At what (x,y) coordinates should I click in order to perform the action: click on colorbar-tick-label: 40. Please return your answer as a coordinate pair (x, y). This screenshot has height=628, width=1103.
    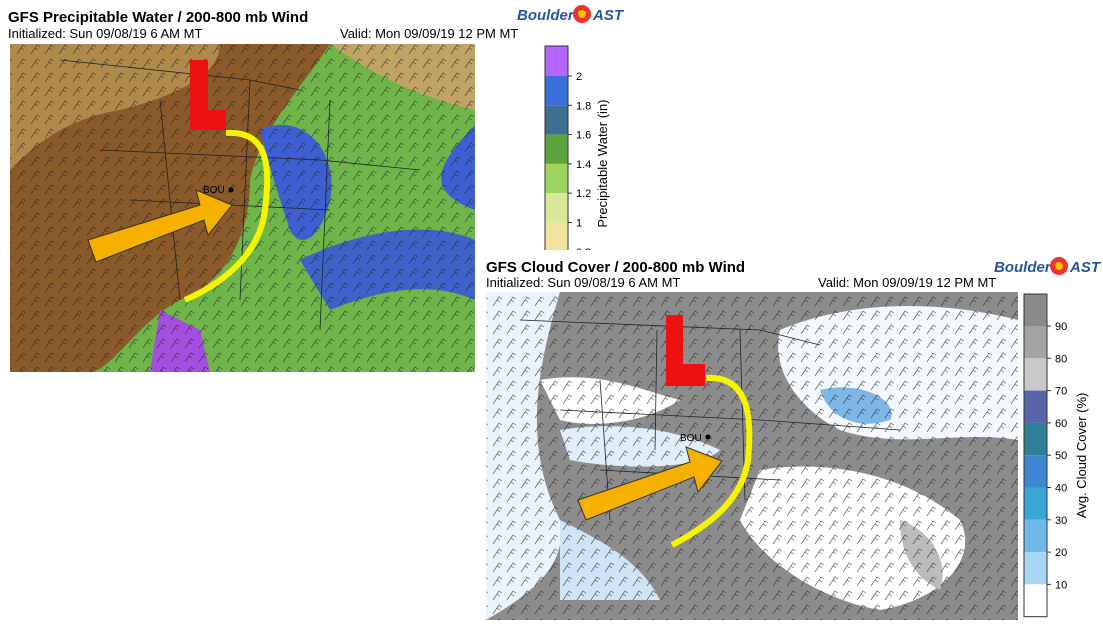
    Looking at the image, I should click on (1061, 489).